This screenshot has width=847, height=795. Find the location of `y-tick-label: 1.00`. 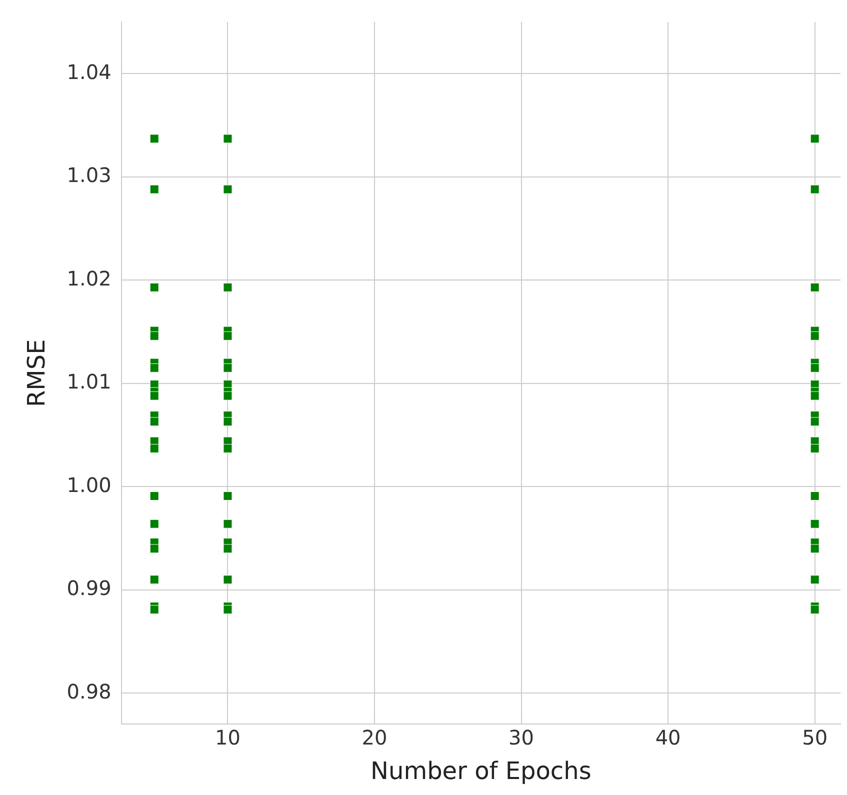

y-tick-label: 1.00 is located at coordinates (89, 484).